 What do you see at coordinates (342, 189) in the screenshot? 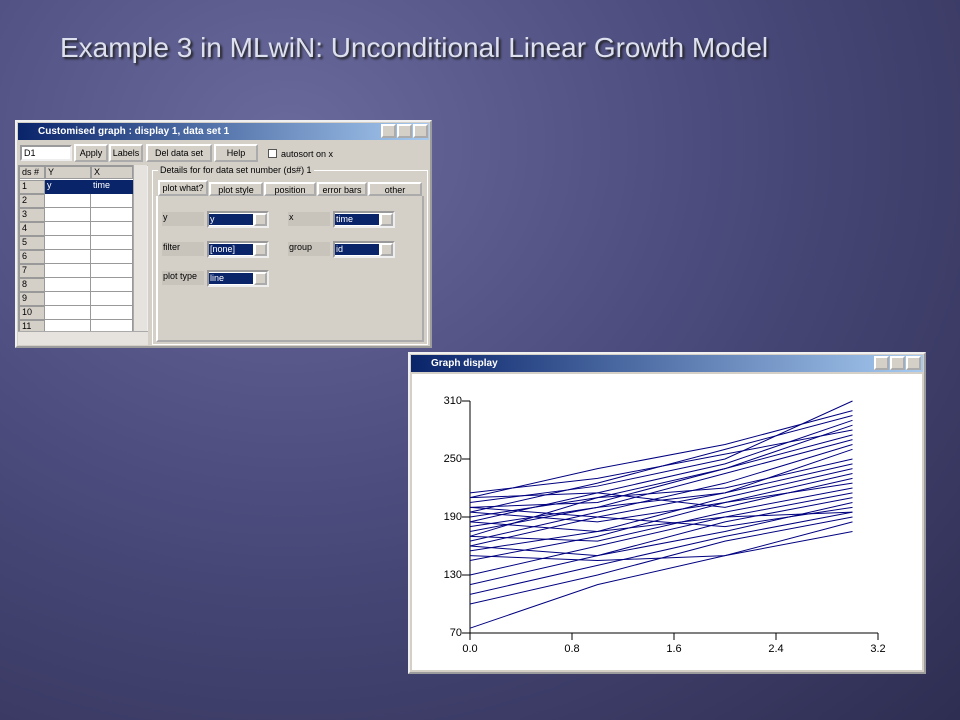
I see `tab: error bars` at bounding box center [342, 189].